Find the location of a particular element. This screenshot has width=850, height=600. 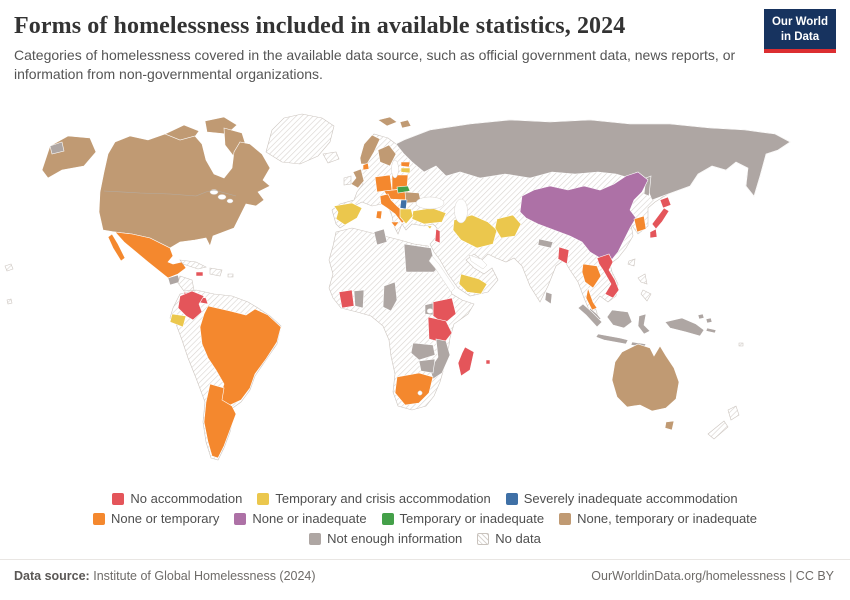

region-fiji is located at coordinates (741, 344).